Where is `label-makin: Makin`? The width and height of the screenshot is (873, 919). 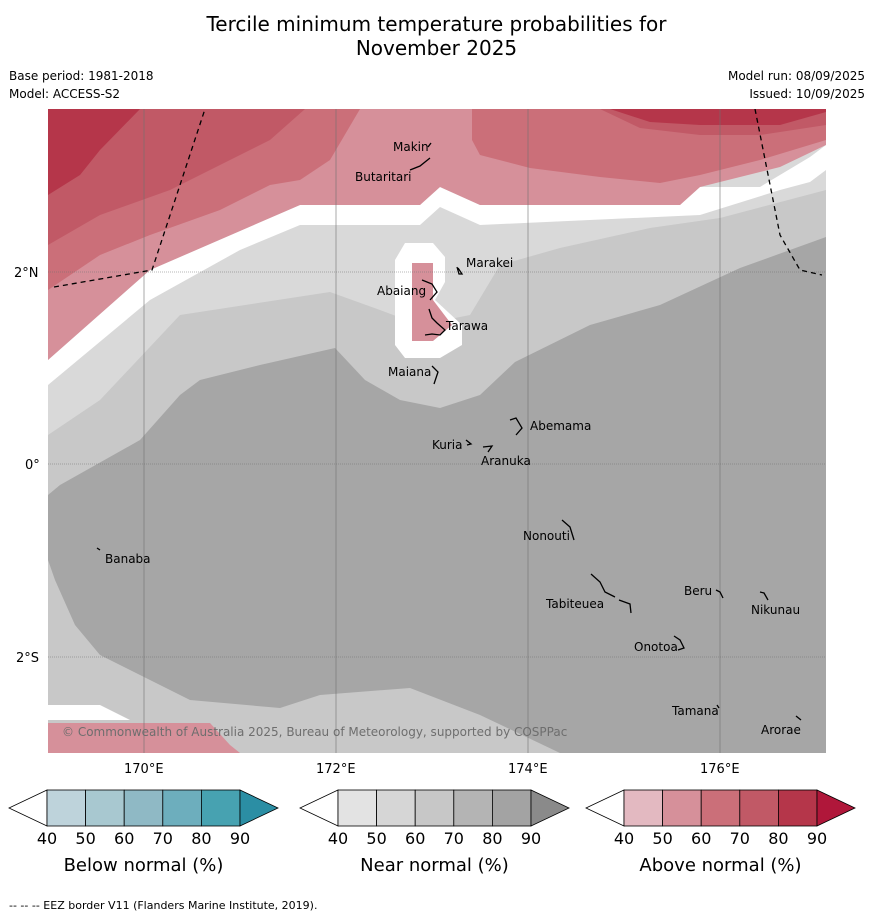 label-makin: Makin is located at coordinates (411, 147).